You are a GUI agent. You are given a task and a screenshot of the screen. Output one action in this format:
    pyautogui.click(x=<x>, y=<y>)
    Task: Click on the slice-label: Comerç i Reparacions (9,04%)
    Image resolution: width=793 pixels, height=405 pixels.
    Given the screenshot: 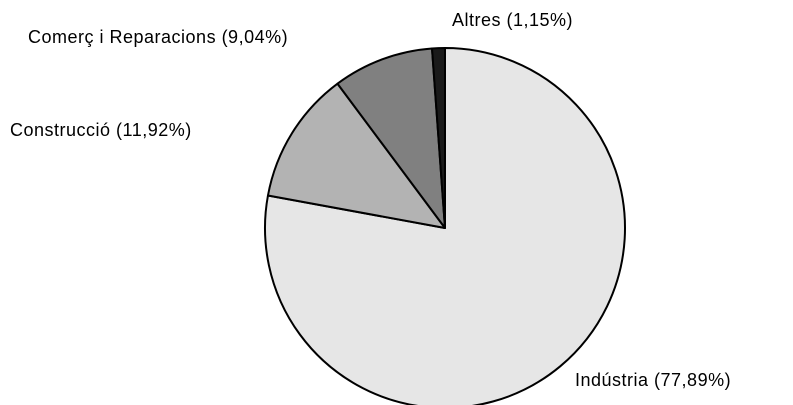 What is the action you would take?
    pyautogui.click(x=158, y=37)
    